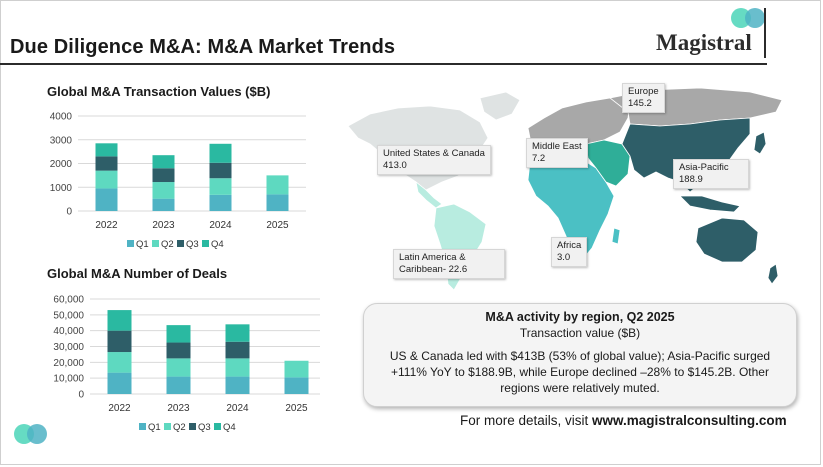 Image resolution: width=823 pixels, height=467 pixels. Describe the element at coordinates (571, 208) in the screenshot. I see `map-africa` at that location.